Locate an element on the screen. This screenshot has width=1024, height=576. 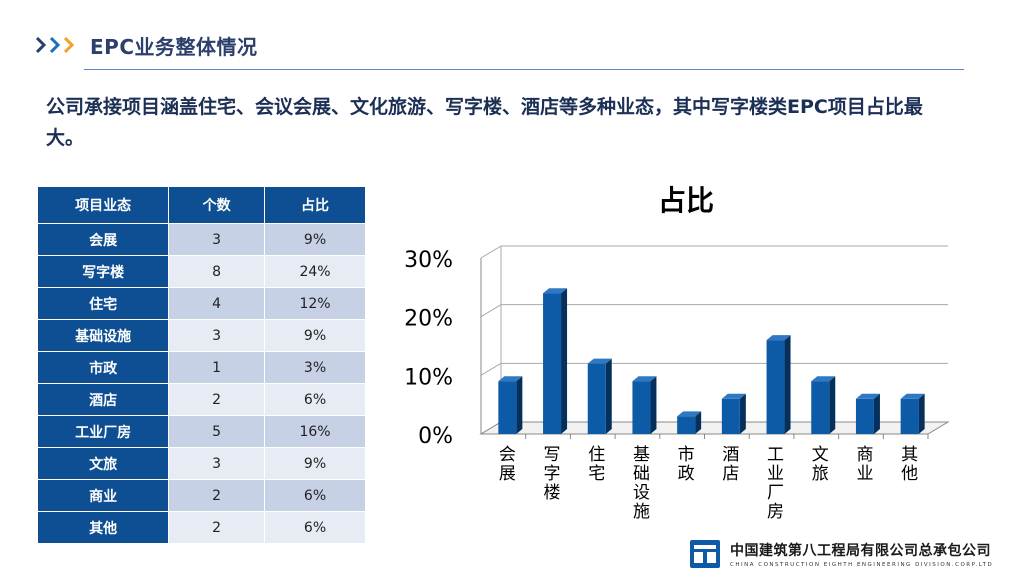
table-cell-count: 1 is located at coordinates (217, 367).